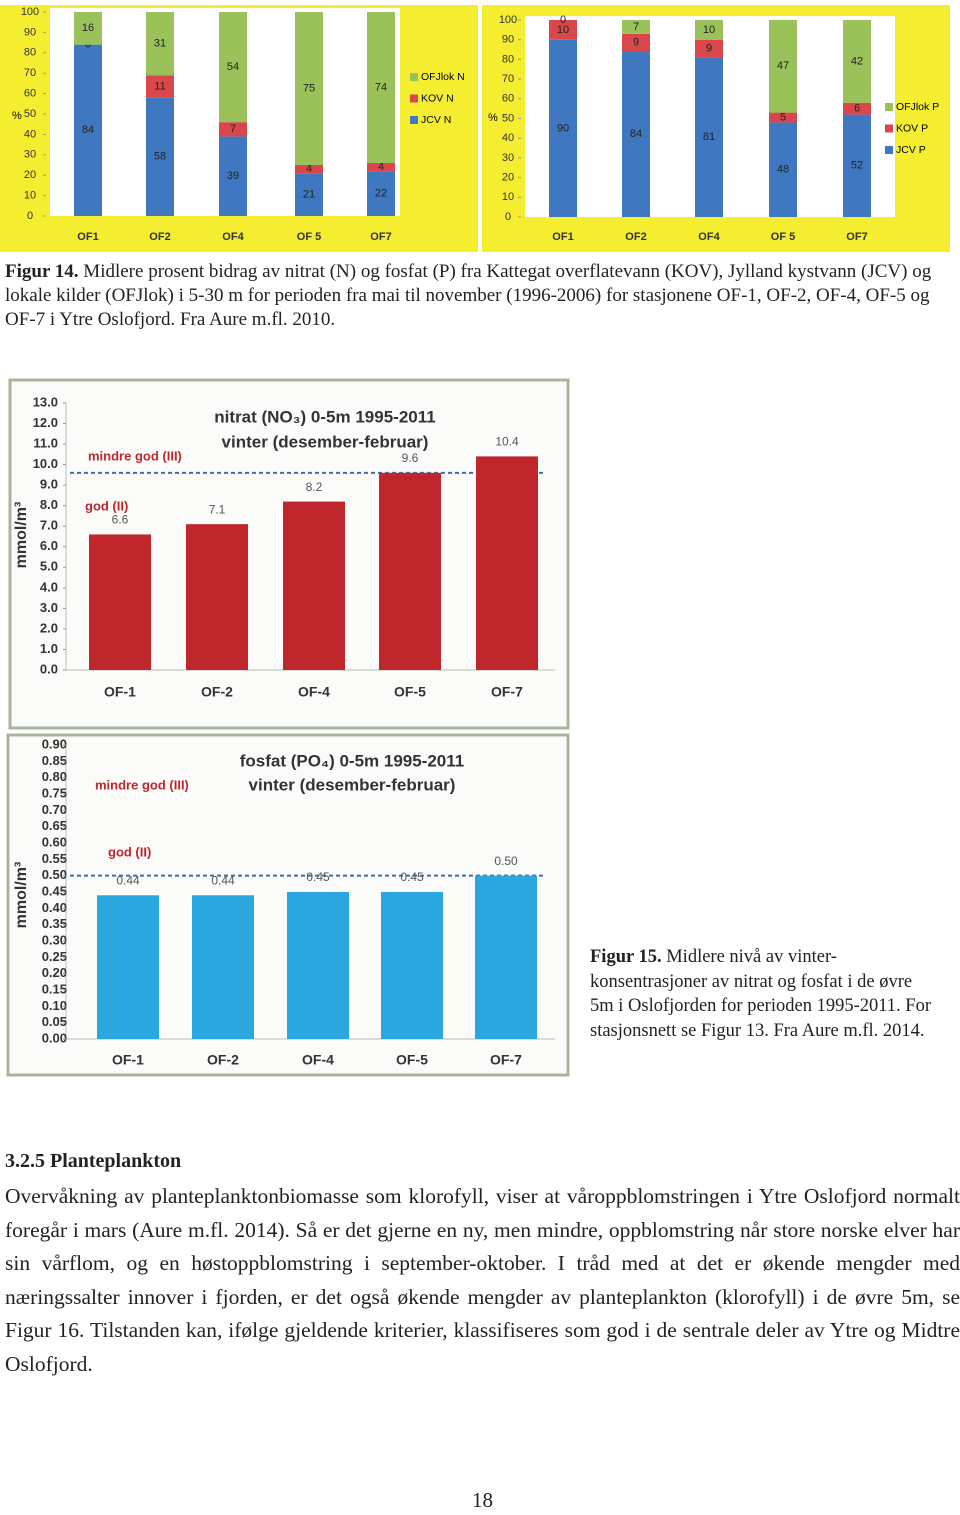  I want to click on y-tick-label: 3.0, so click(49, 607).